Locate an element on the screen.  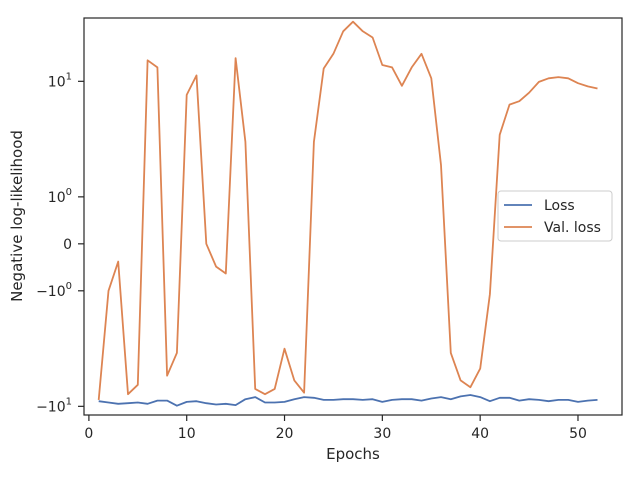
x-tick-label: 40 is located at coordinates (480, 434).